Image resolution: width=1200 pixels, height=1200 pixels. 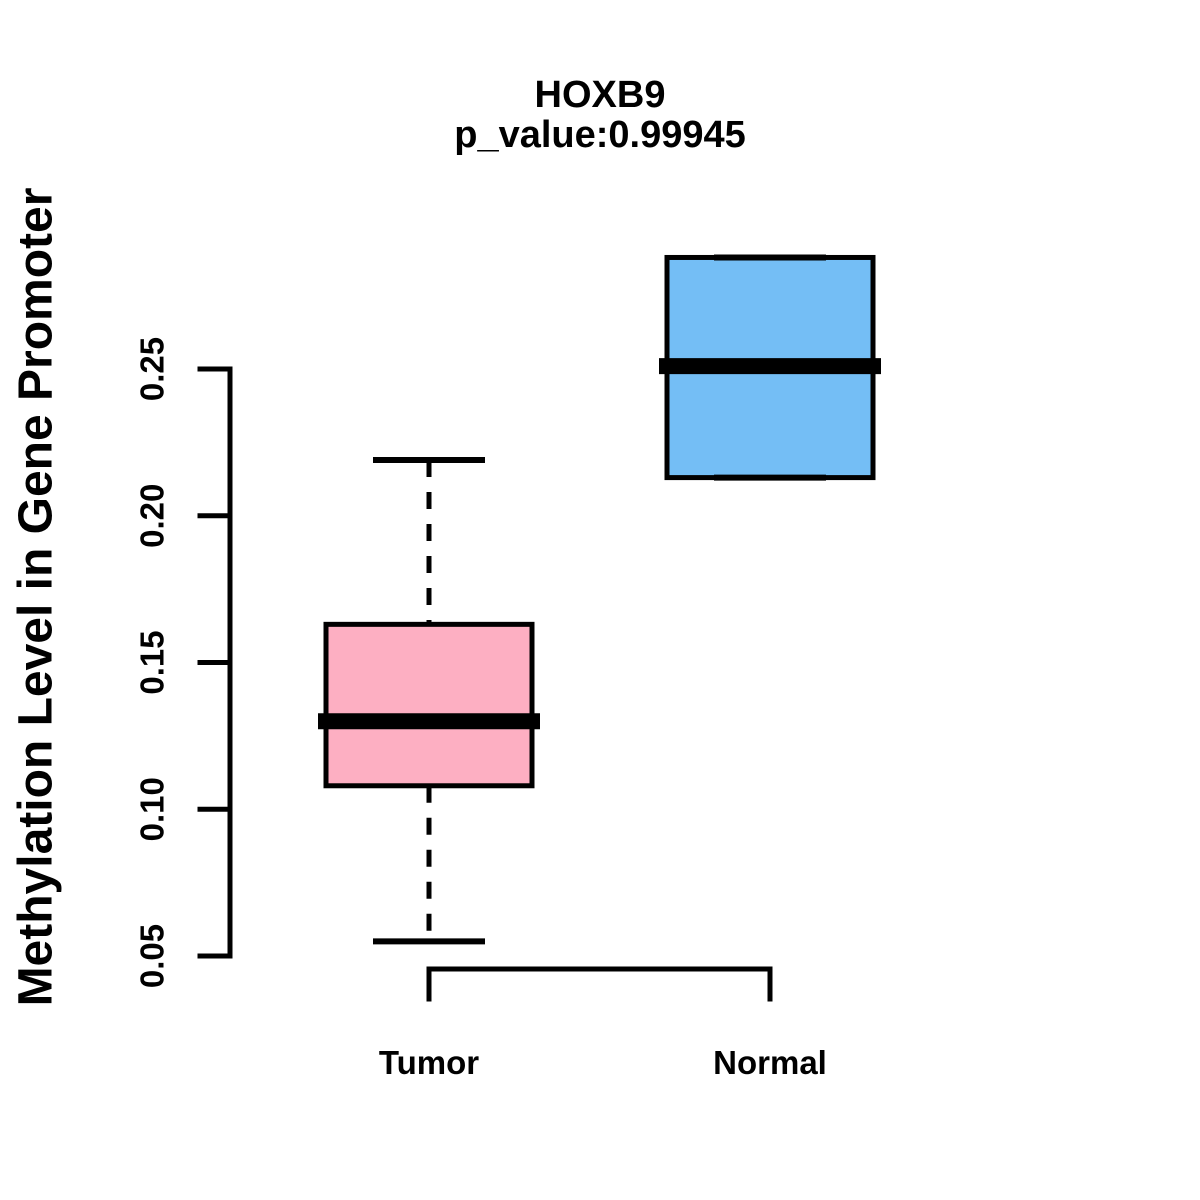 I want to click on chart-title: HOXB9, so click(x=600, y=95).